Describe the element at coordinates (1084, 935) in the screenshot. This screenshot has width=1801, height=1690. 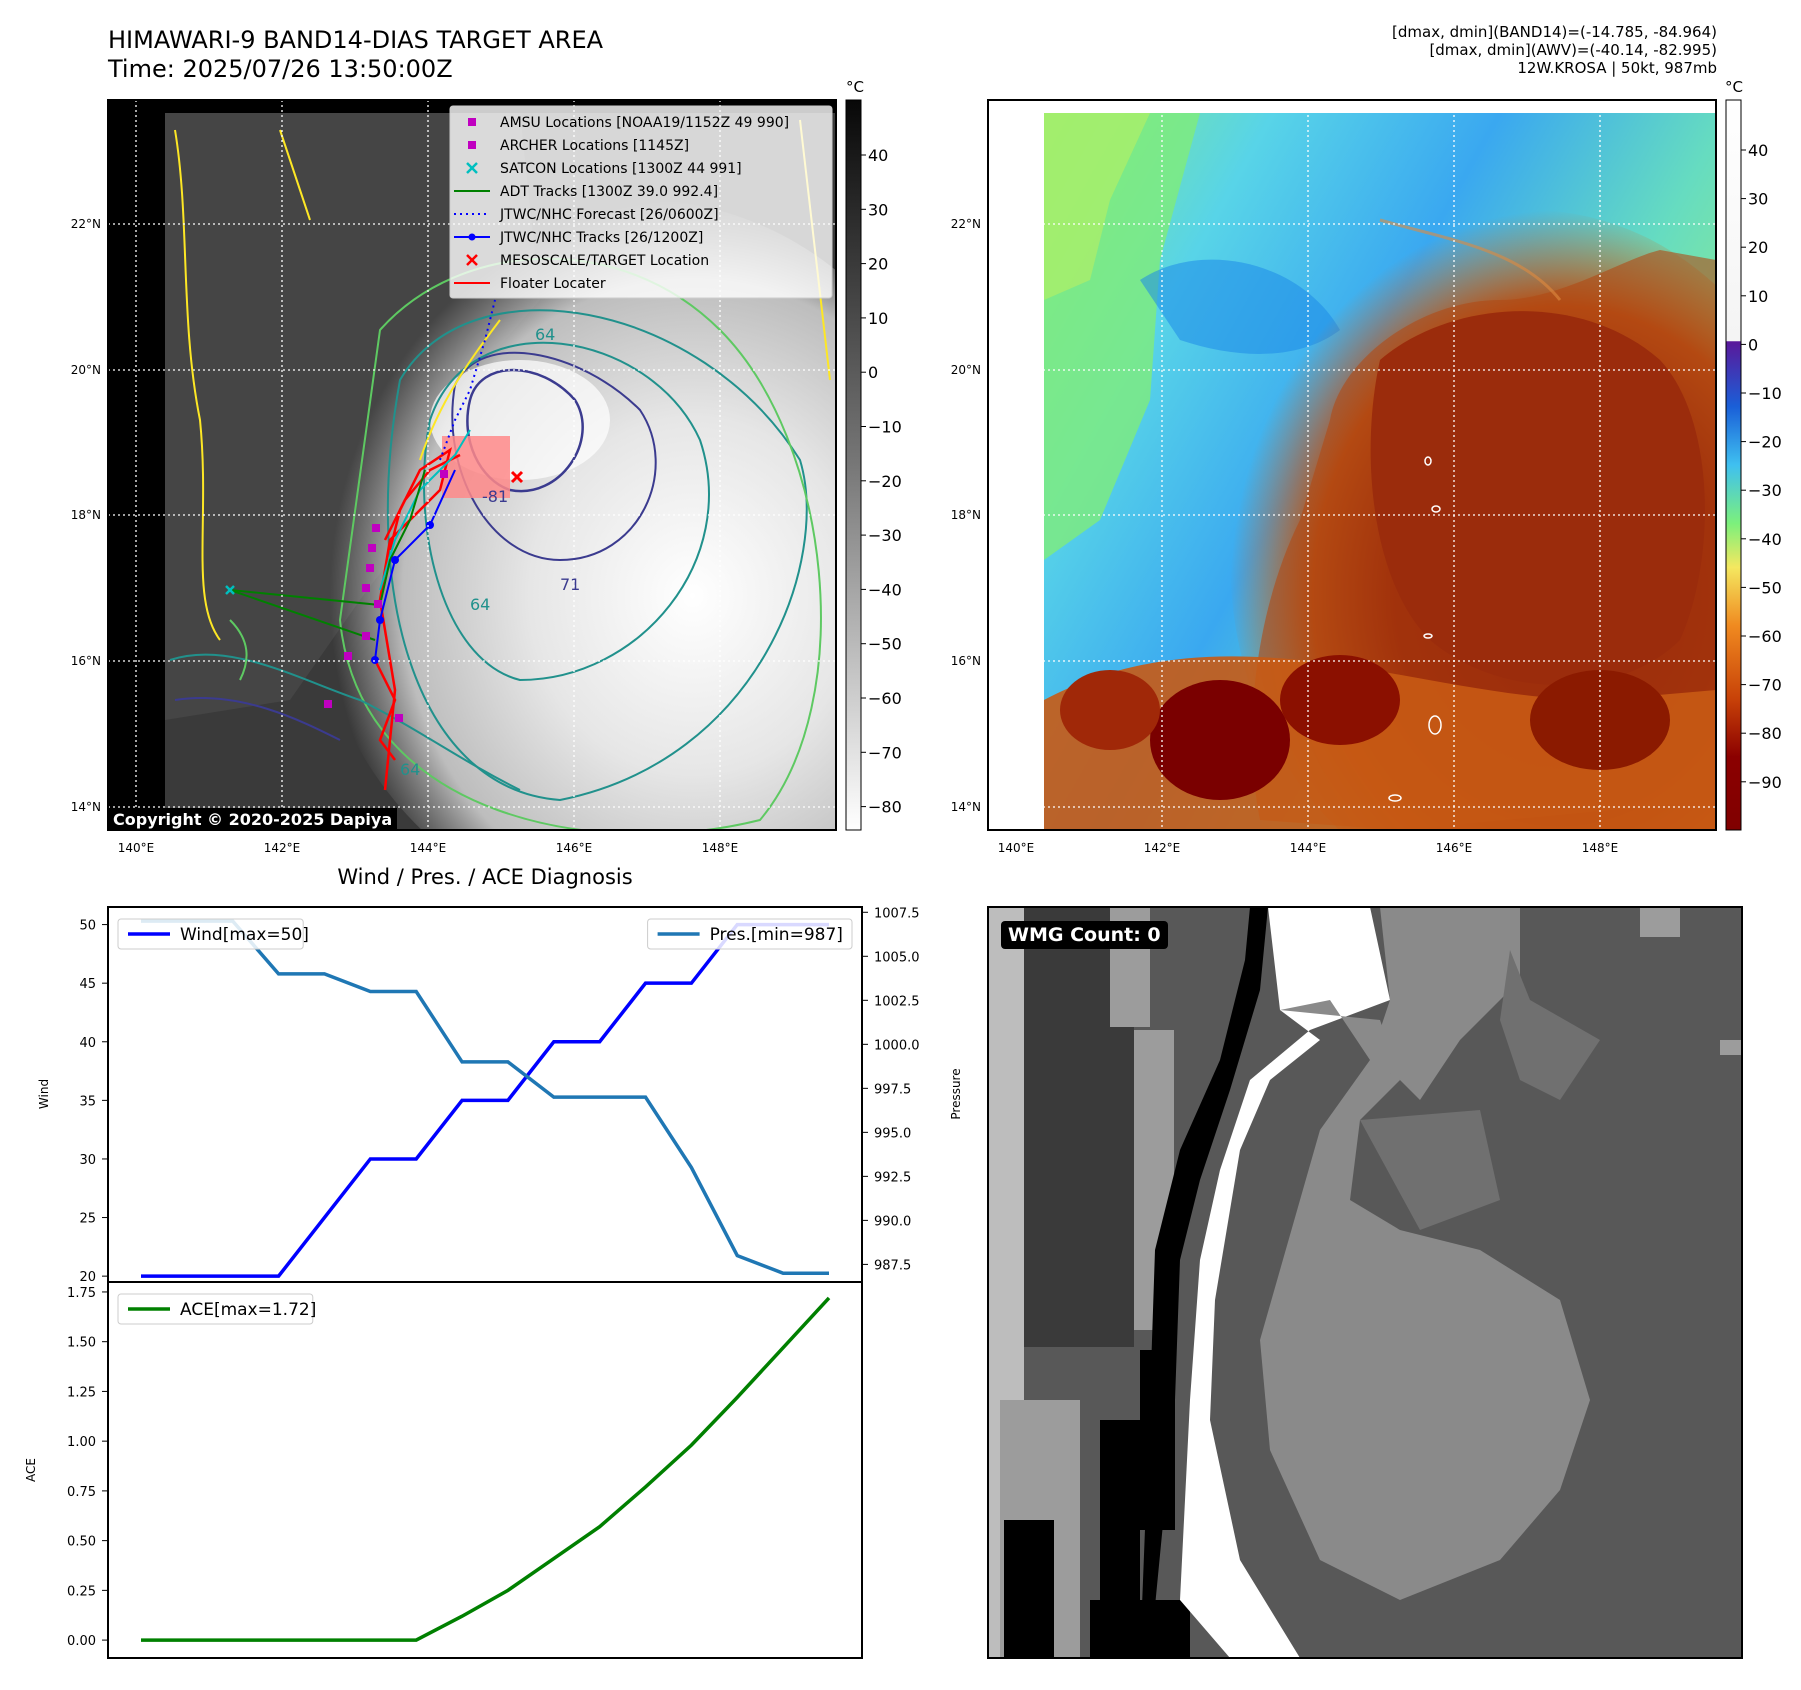
I see `wmg-count-badge: WMG Count: 0` at that location.